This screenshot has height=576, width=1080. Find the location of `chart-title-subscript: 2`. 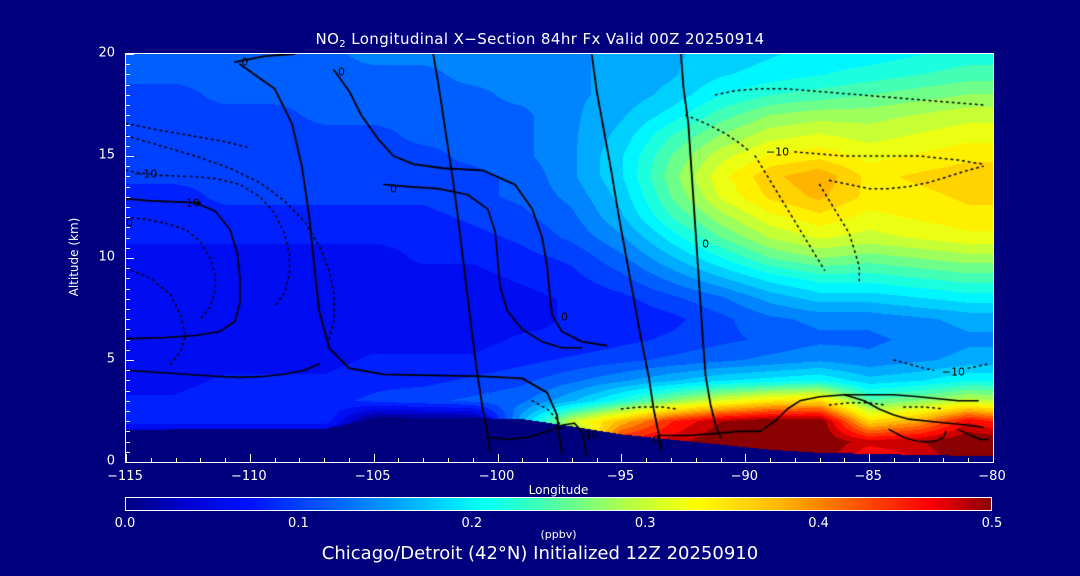

chart-title-subscript: 2 is located at coordinates (343, 44).